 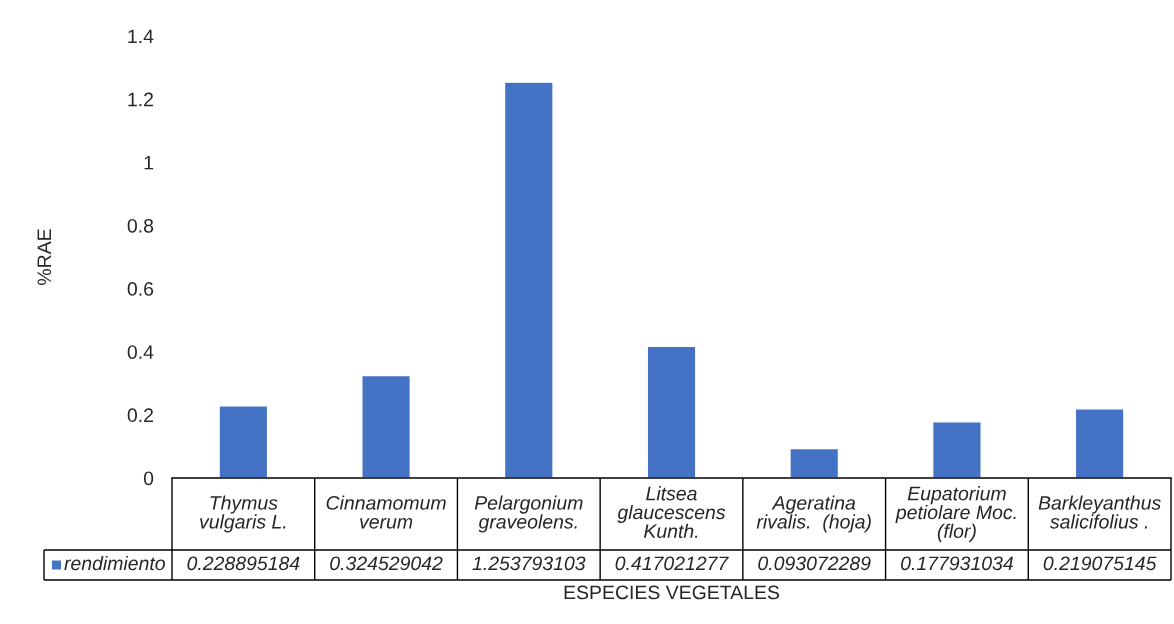 What do you see at coordinates (671, 512) in the screenshot?
I see `x-tick-label: Litsea glaucescens Kunth.` at bounding box center [671, 512].